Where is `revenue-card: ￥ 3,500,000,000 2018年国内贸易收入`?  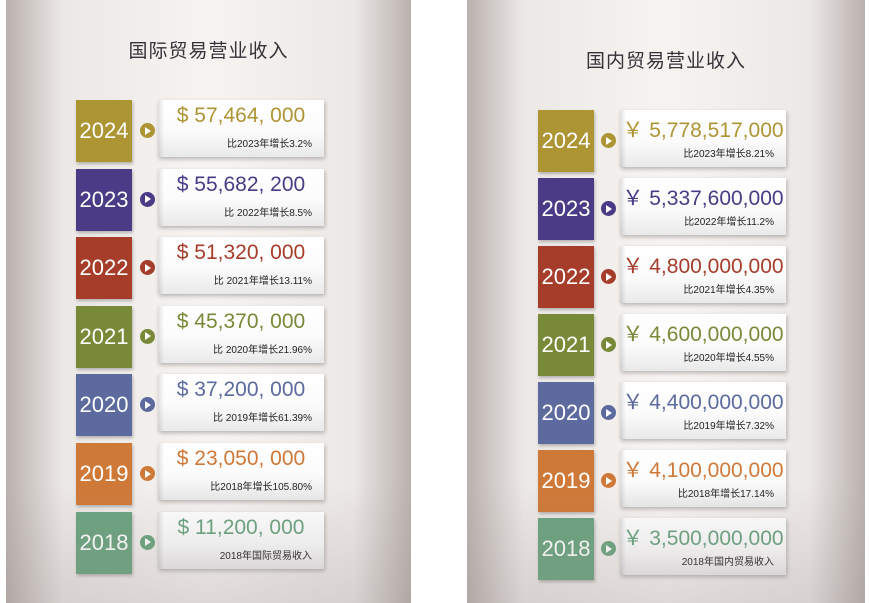
revenue-card: ￥ 3,500,000,000 2018年国内贸易收入 is located at coordinates (703, 546).